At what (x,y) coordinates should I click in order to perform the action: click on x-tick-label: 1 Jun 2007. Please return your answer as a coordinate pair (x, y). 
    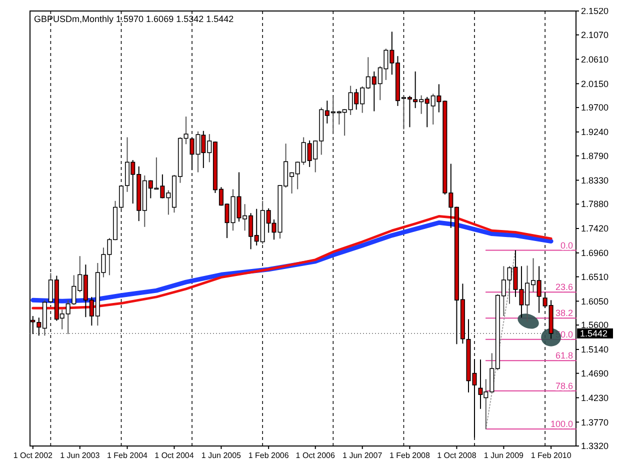
    Looking at the image, I should click on (362, 455).